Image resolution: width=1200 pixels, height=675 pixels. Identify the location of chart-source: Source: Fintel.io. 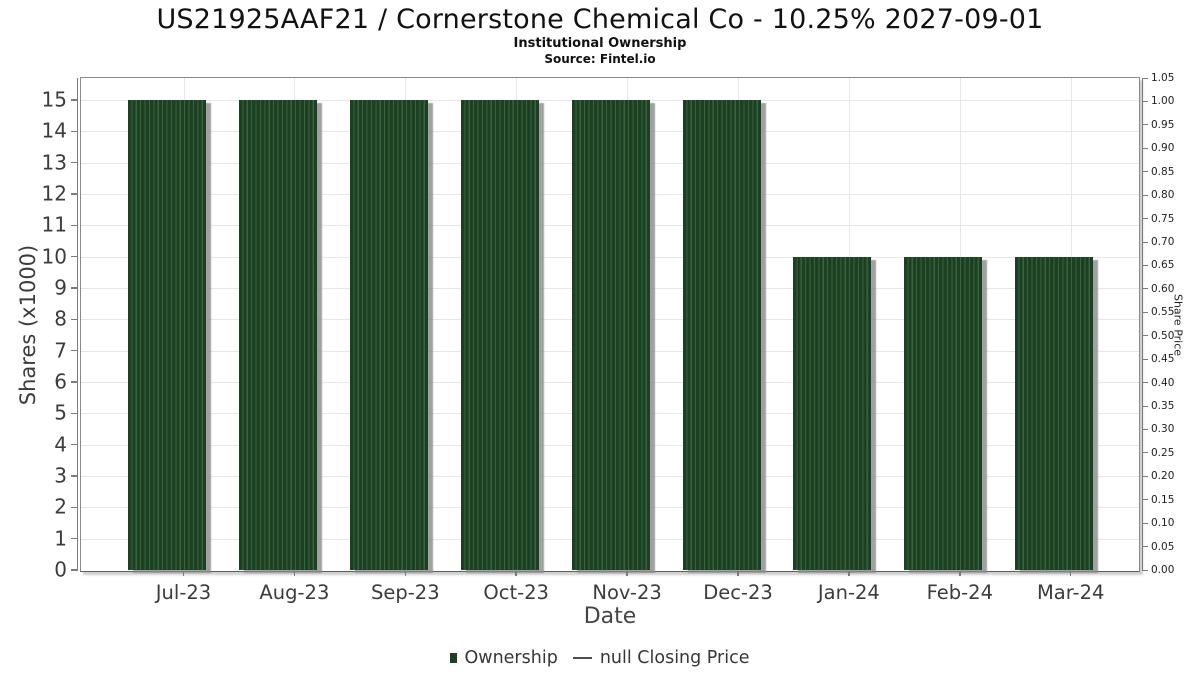
(600, 59).